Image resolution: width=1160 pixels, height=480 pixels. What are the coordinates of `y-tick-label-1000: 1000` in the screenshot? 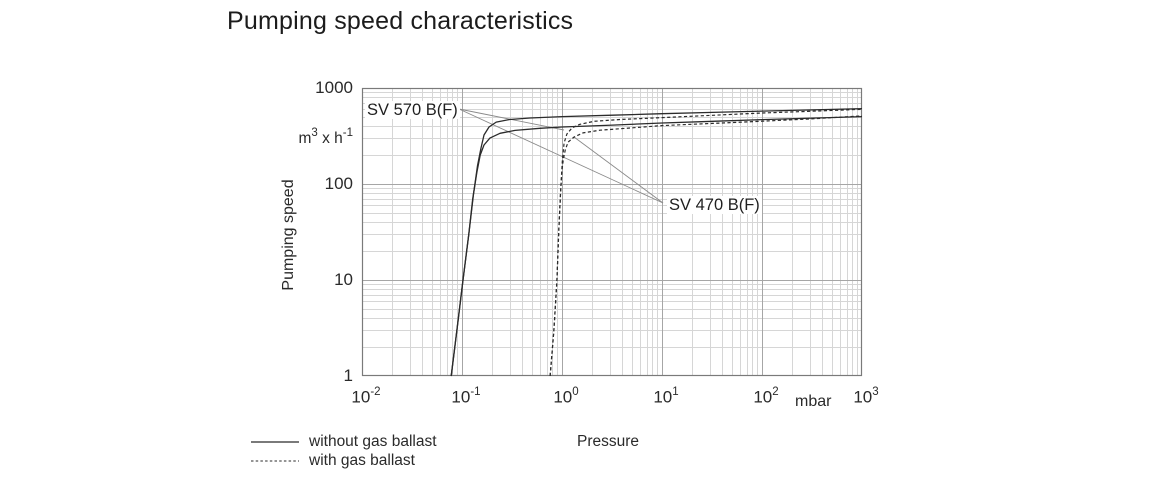 It's located at (334, 87).